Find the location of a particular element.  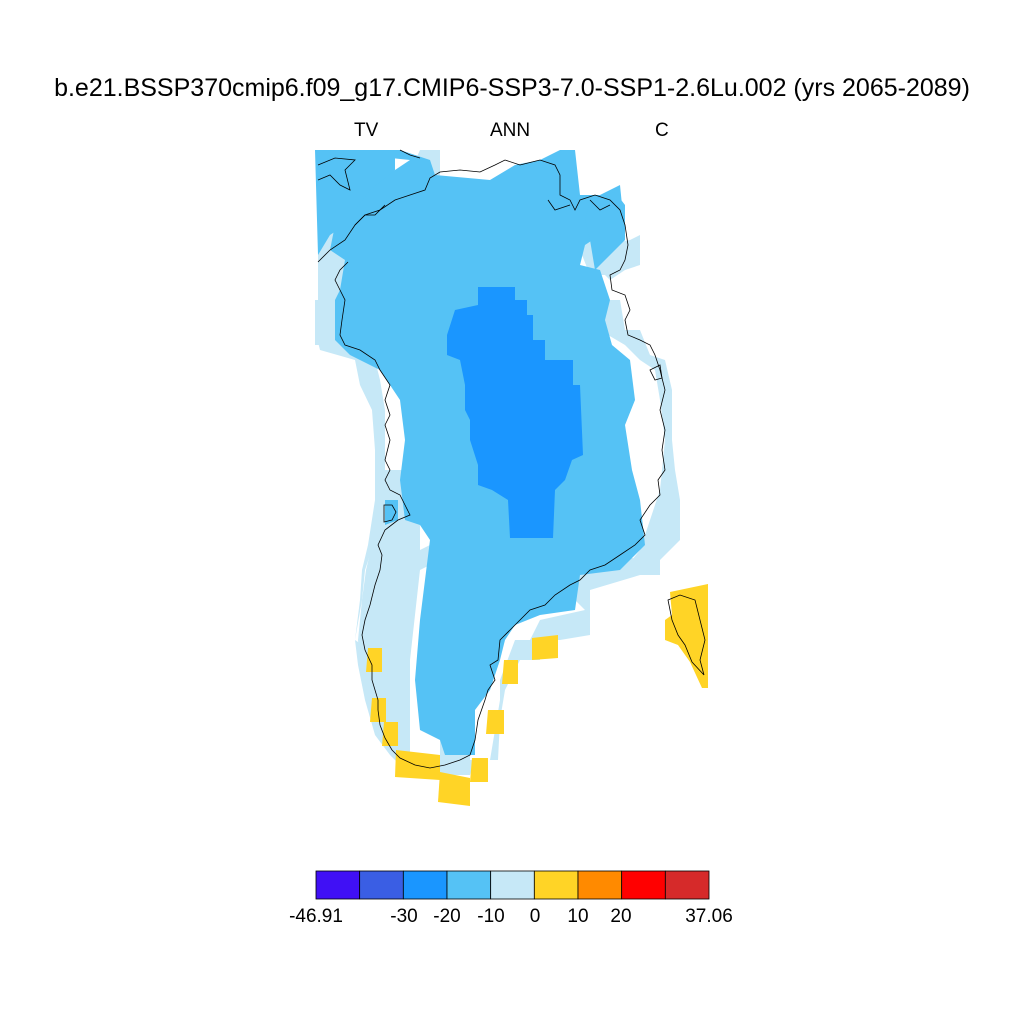

colorbar-label-max: 37.06 is located at coordinates (709, 916).